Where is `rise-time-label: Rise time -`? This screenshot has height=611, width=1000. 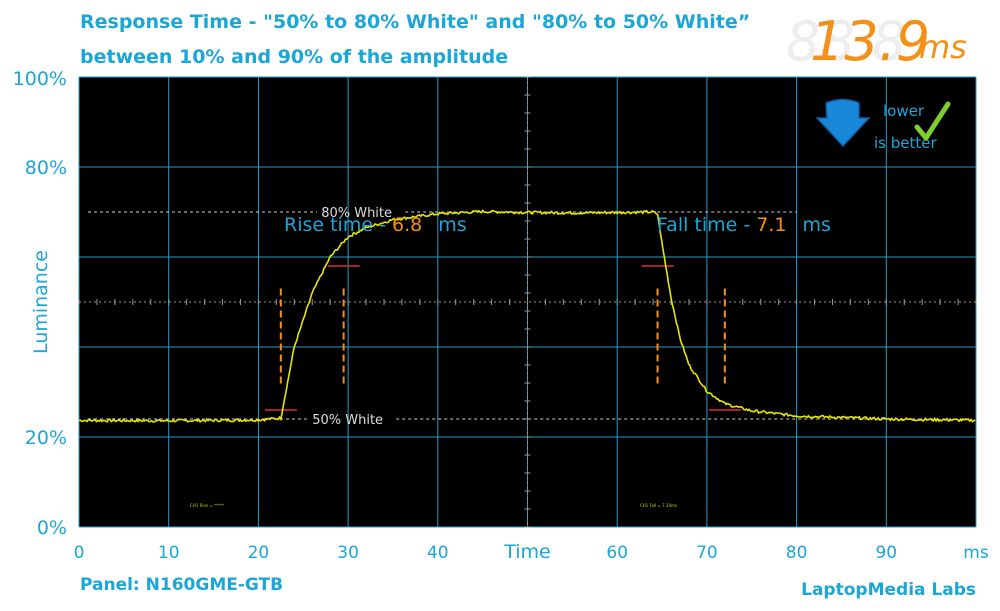 rise-time-label: Rise time - is located at coordinates (338, 225).